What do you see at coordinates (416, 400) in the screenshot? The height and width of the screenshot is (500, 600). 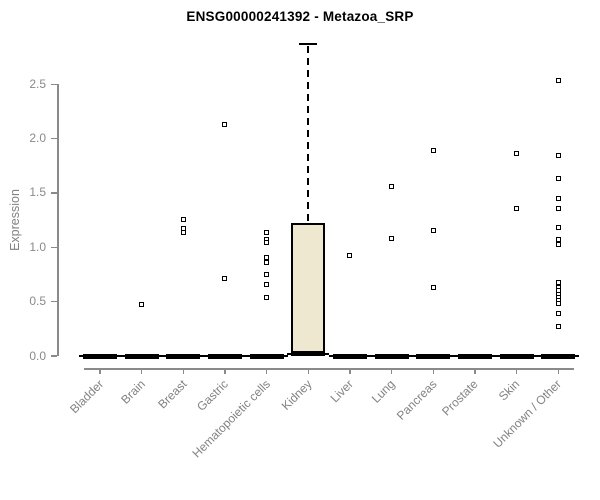 I see `x-tick-label: Pancreas` at bounding box center [416, 400].